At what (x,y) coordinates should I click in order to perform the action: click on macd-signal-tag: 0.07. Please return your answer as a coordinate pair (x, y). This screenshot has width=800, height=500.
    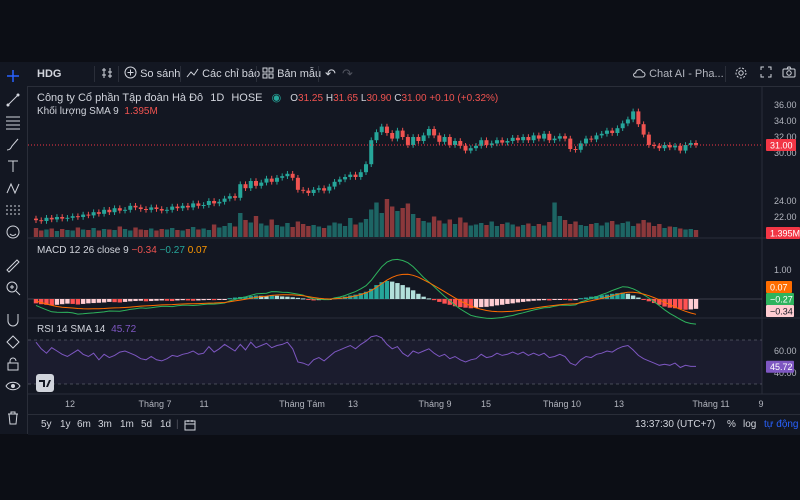
    Looking at the image, I should click on (779, 288).